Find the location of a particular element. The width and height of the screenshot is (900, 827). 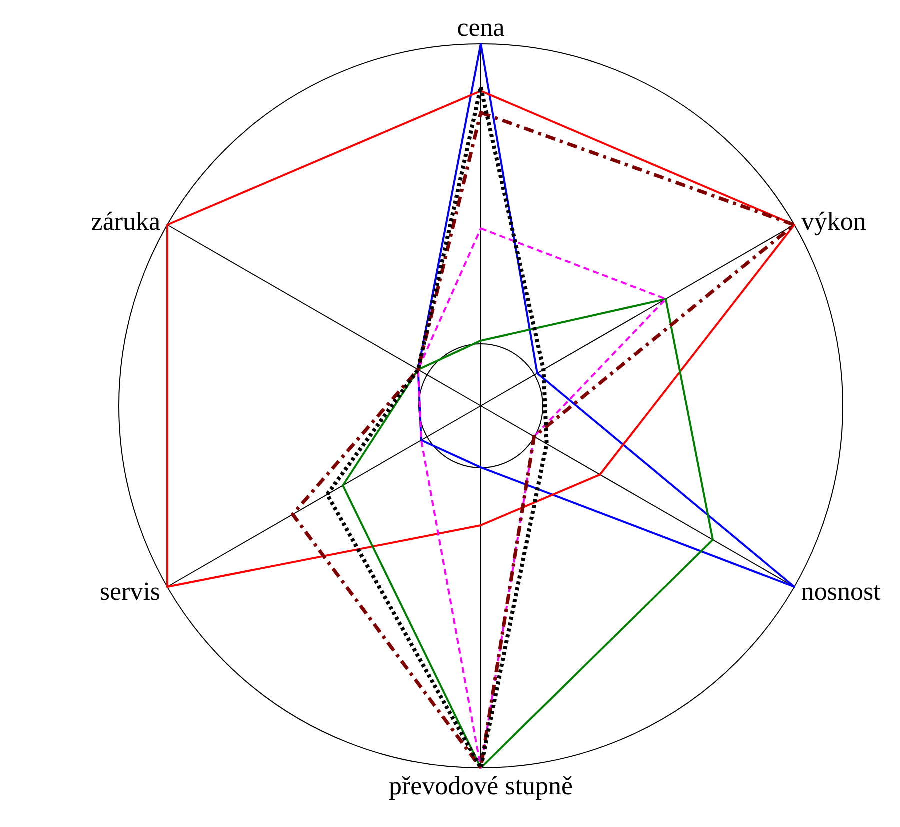

spoke-label: výkon is located at coordinates (833, 221).